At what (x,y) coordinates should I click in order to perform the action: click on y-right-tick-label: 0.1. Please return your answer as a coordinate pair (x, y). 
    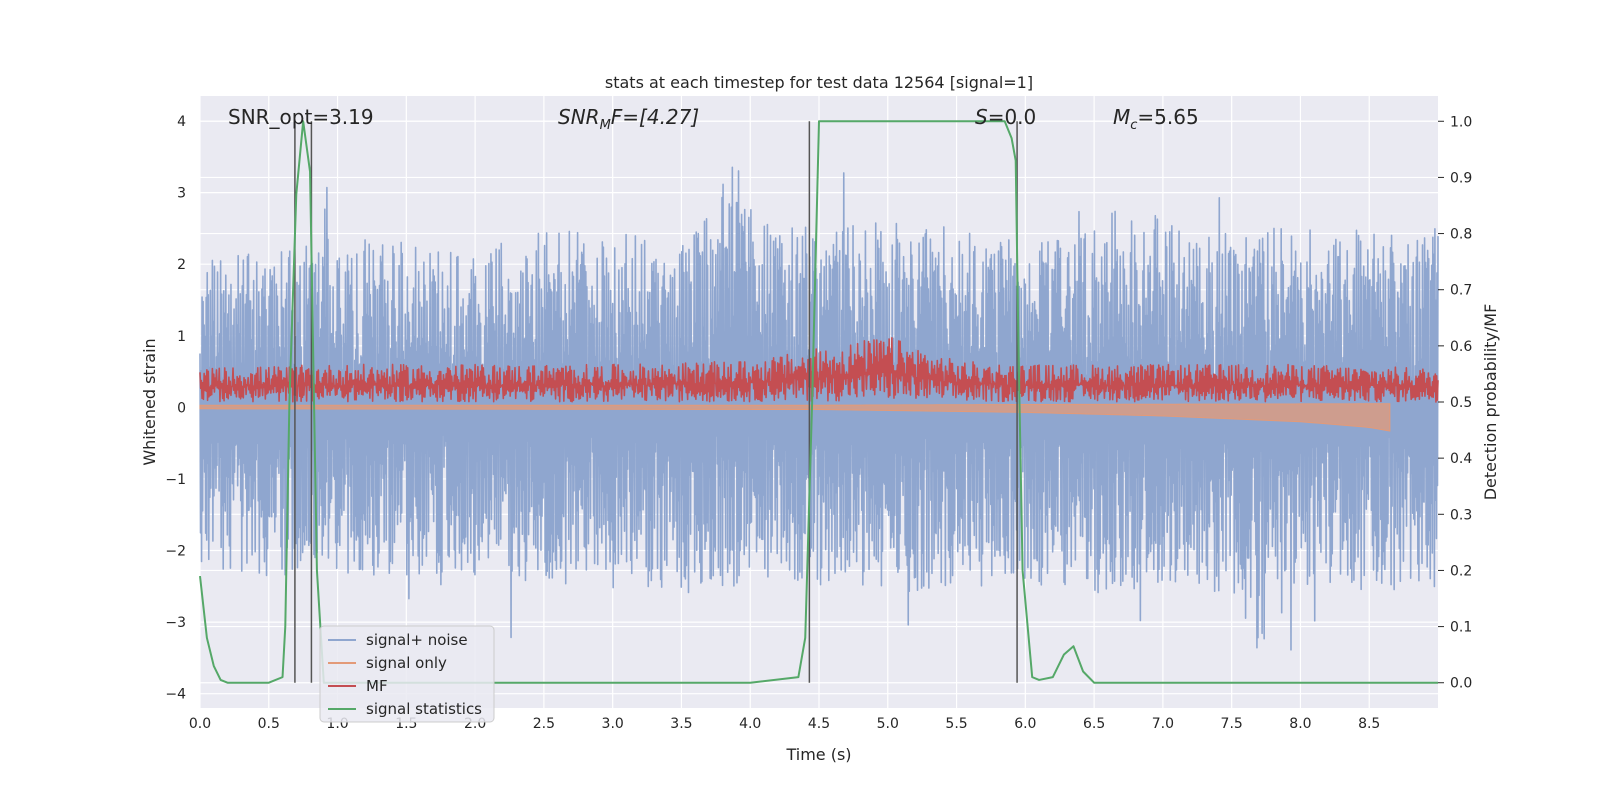
    Looking at the image, I should click on (1461, 628).